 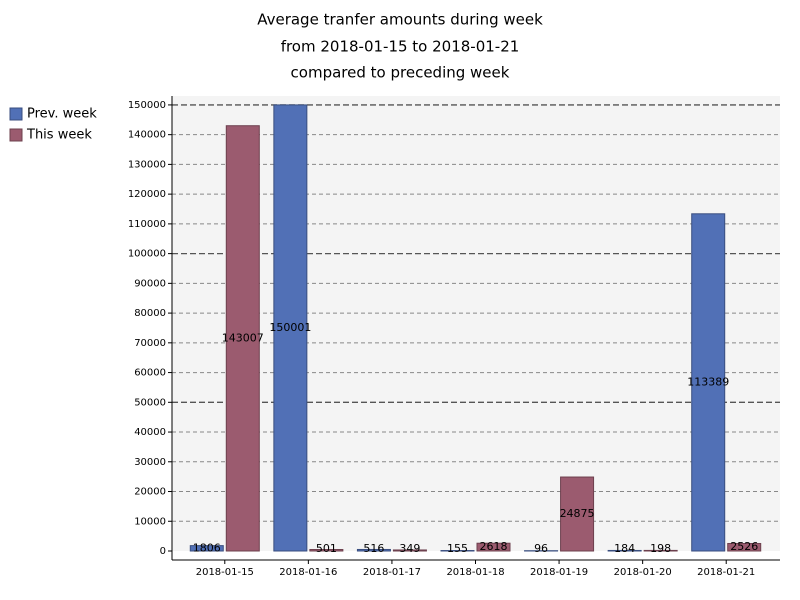 I want to click on value-label: 96, so click(x=541, y=548).